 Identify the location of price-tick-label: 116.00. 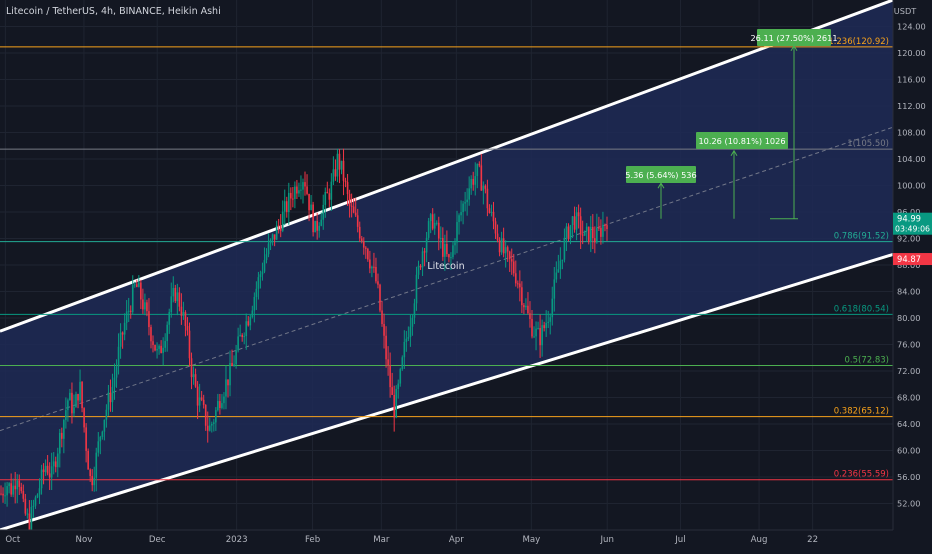
(911, 80).